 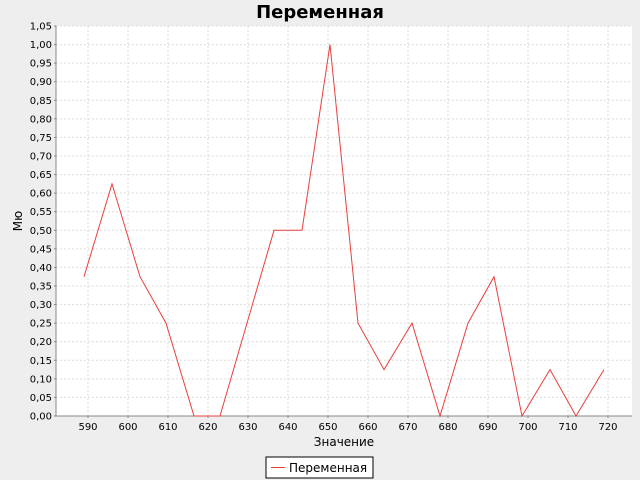 I want to click on legend-box, so click(x=319, y=467).